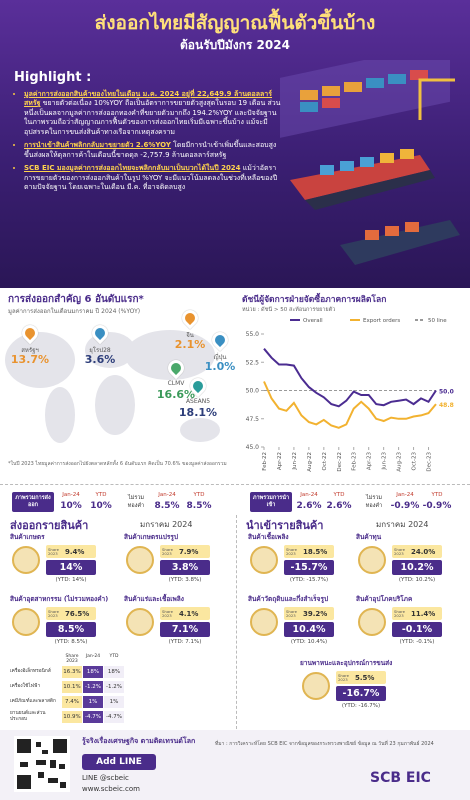  I want to click on jan-value: 10.2%, so click(417, 567).